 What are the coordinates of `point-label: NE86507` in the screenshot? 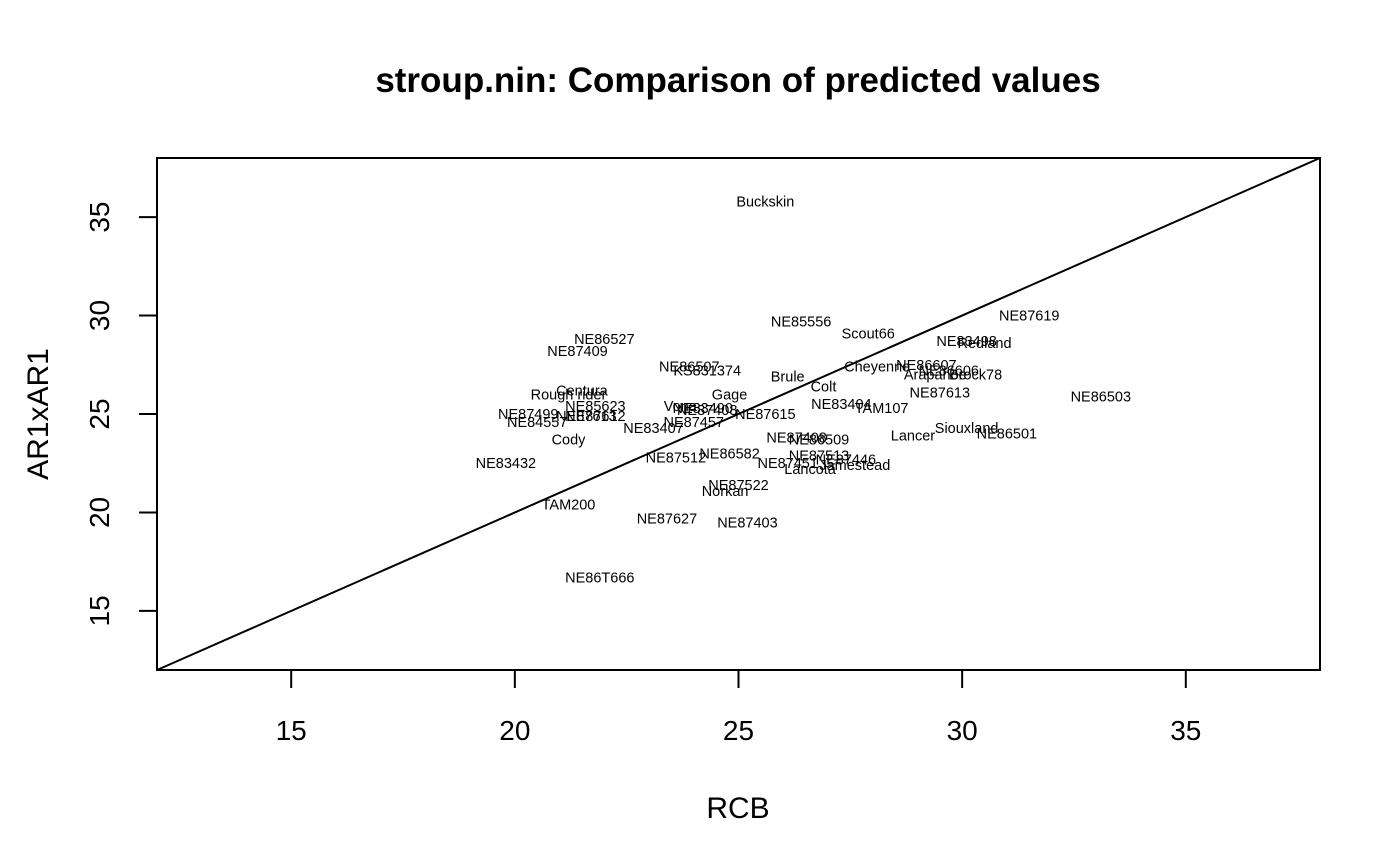 It's located at (689, 368).